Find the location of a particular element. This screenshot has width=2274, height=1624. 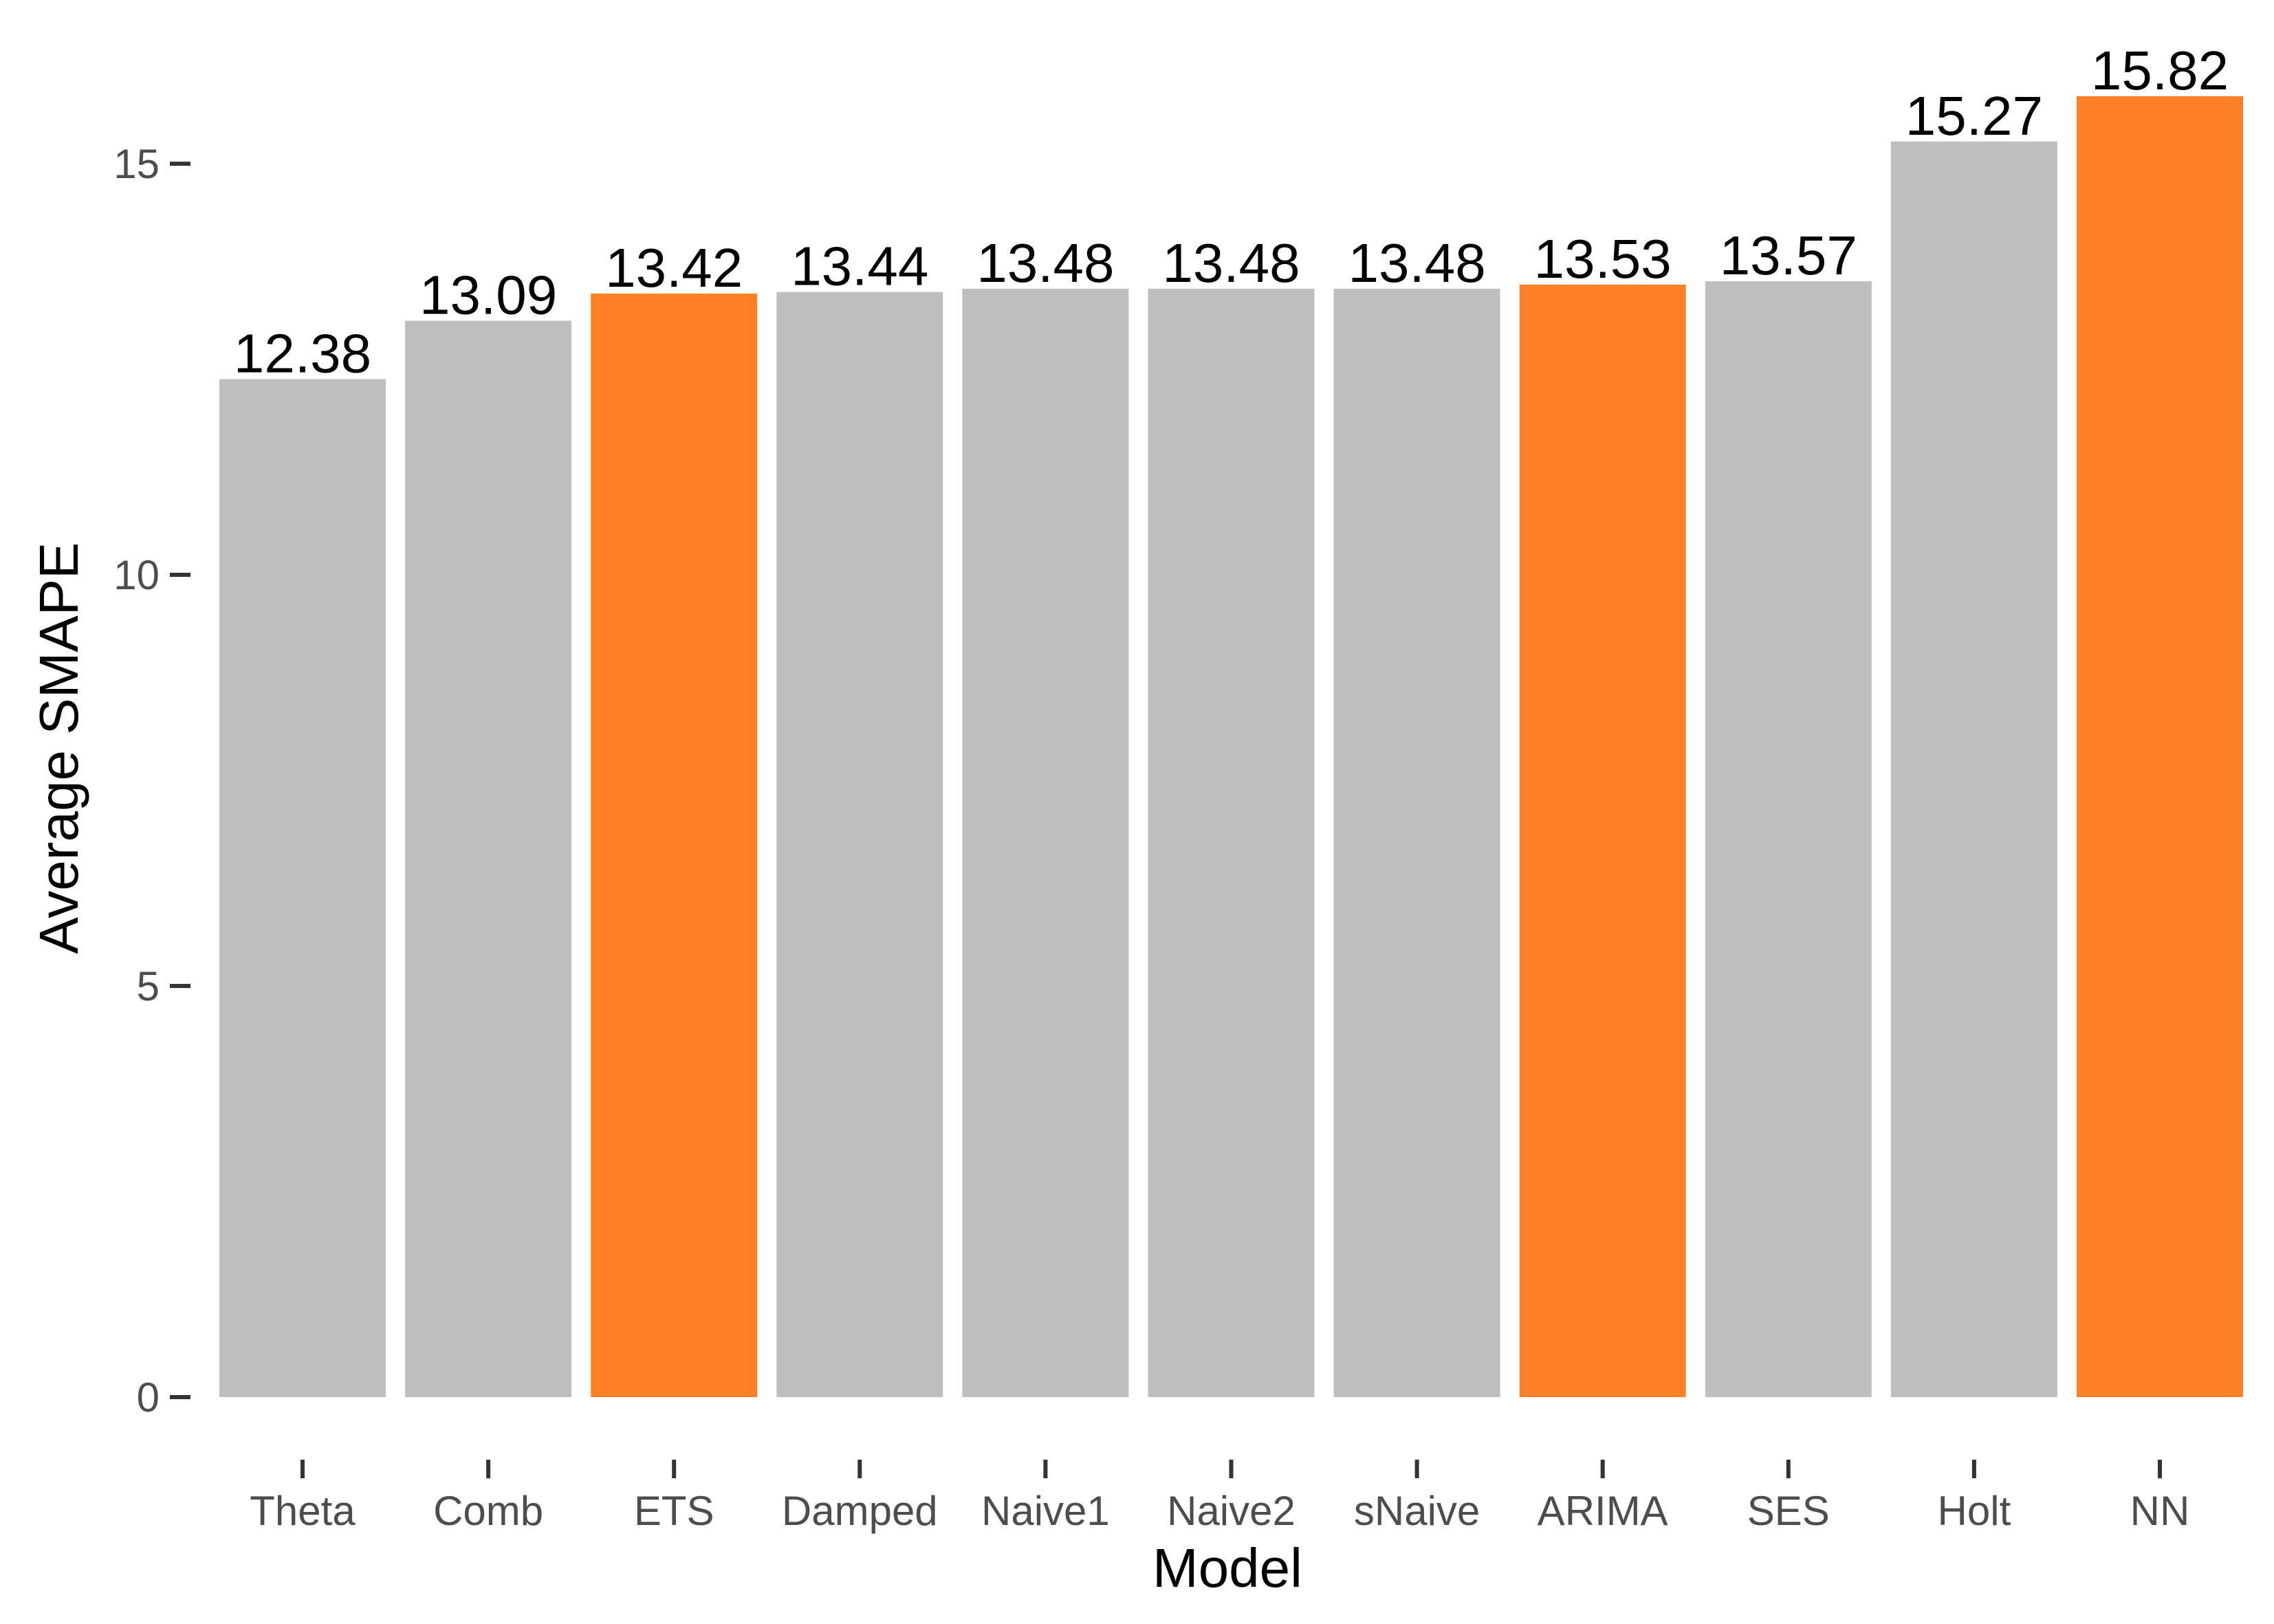

x-tick-label-naive2: Naive2 is located at coordinates (1231, 1511).